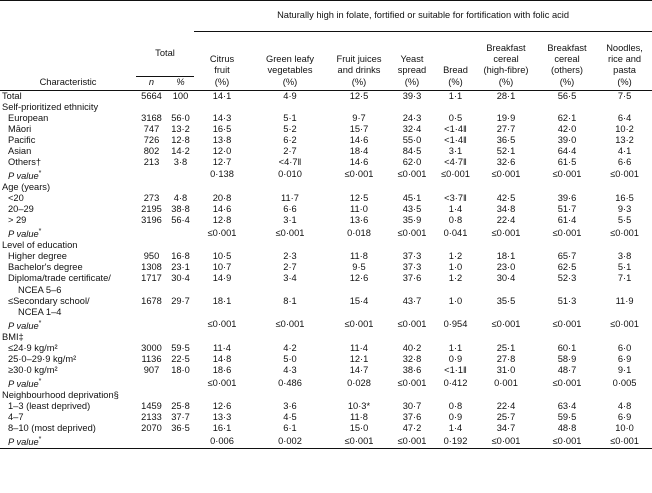 The width and height of the screenshot is (652, 493). I want to click on row-label: ≤Secondary school/, so click(49, 300).